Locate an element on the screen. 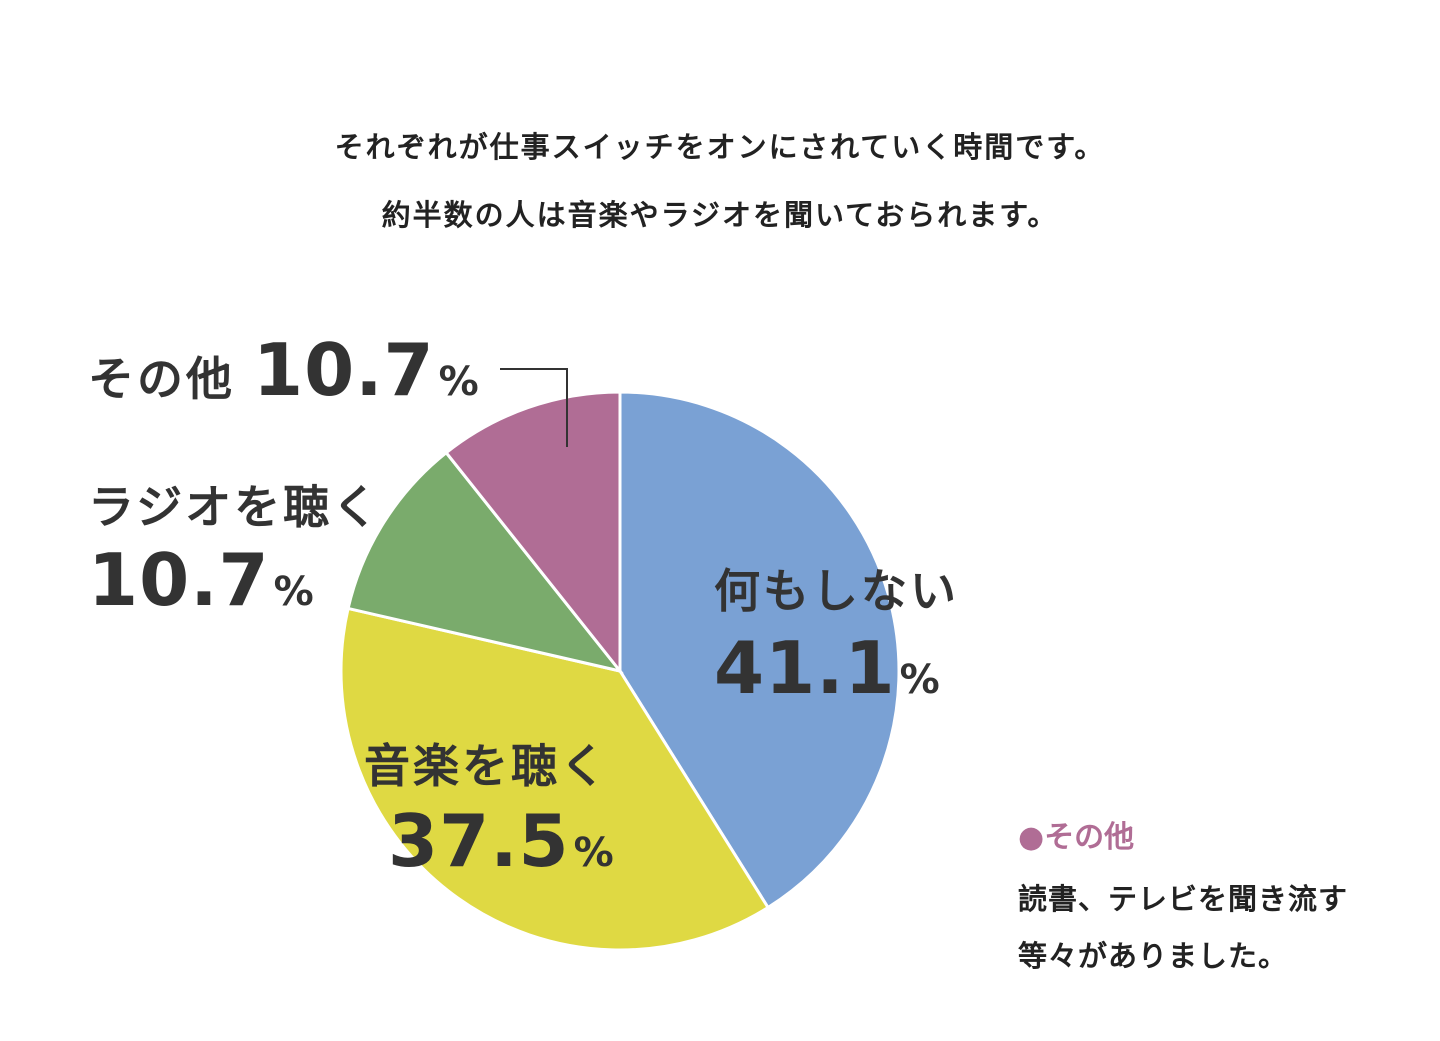 This screenshot has height=1041, width=1440. other-leader-line is located at coordinates (534, 407).